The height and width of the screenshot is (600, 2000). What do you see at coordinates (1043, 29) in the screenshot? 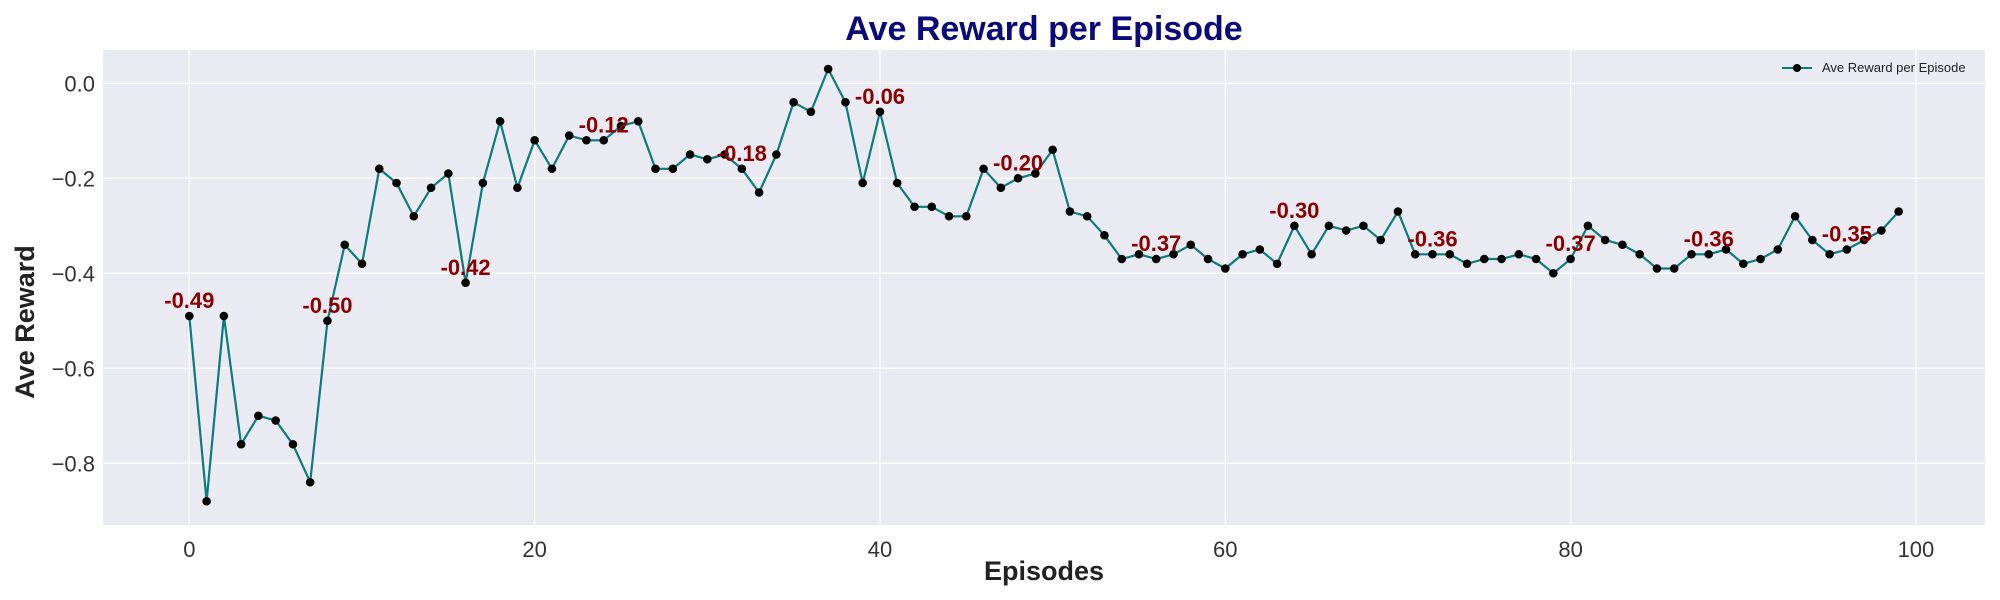
I see `chart-title: Ave Reward per Episode` at bounding box center [1043, 29].